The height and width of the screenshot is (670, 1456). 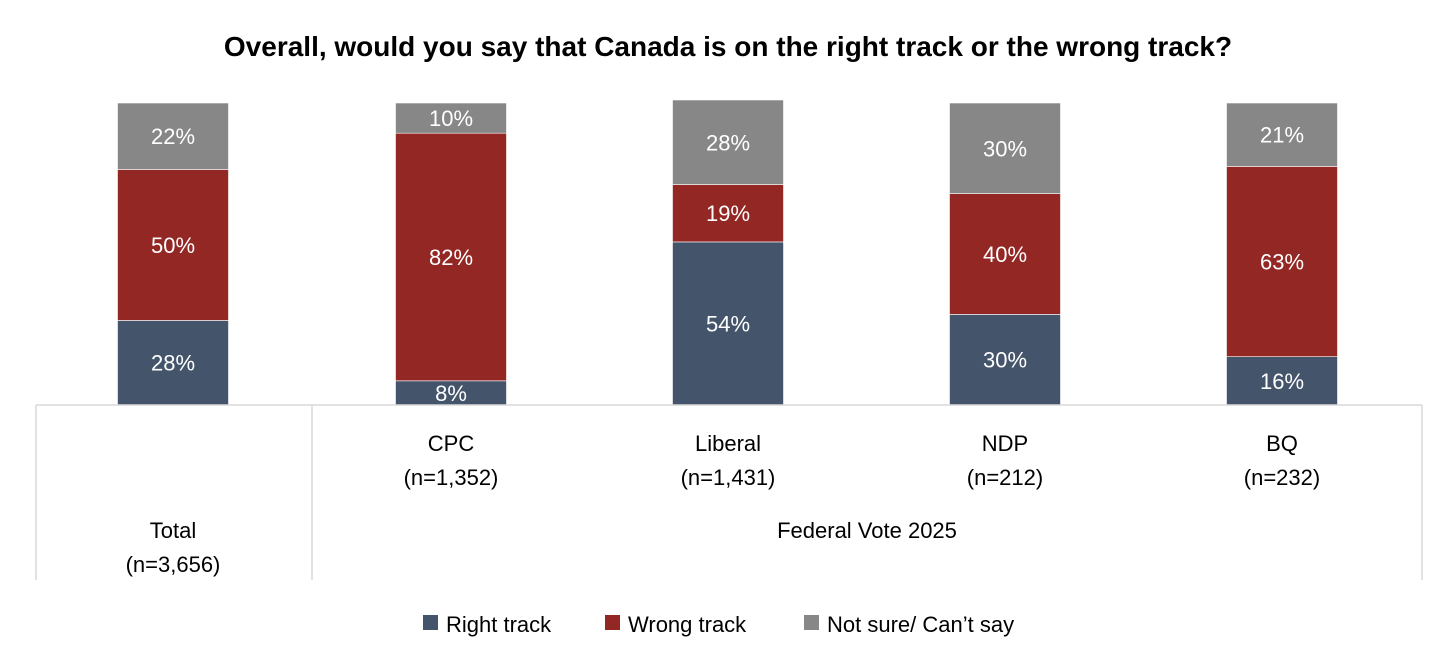 I want to click on data-label-wrong-track-cpc: 82%, so click(x=451, y=257).